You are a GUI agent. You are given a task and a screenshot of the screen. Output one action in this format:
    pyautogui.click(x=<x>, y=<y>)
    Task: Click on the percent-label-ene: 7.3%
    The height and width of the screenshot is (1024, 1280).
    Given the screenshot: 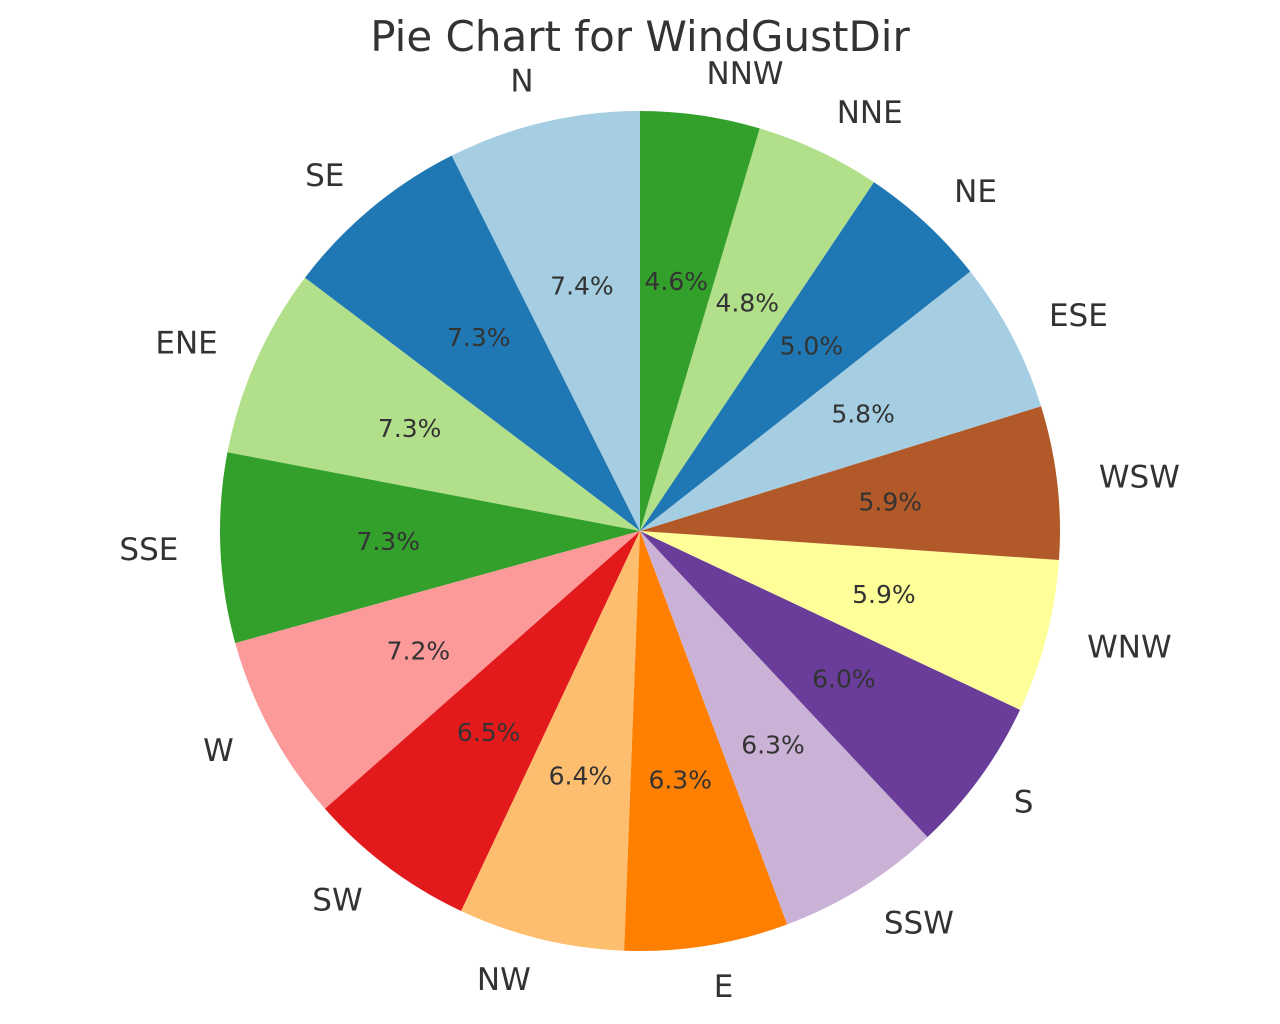 What is the action you would take?
    pyautogui.click(x=410, y=428)
    